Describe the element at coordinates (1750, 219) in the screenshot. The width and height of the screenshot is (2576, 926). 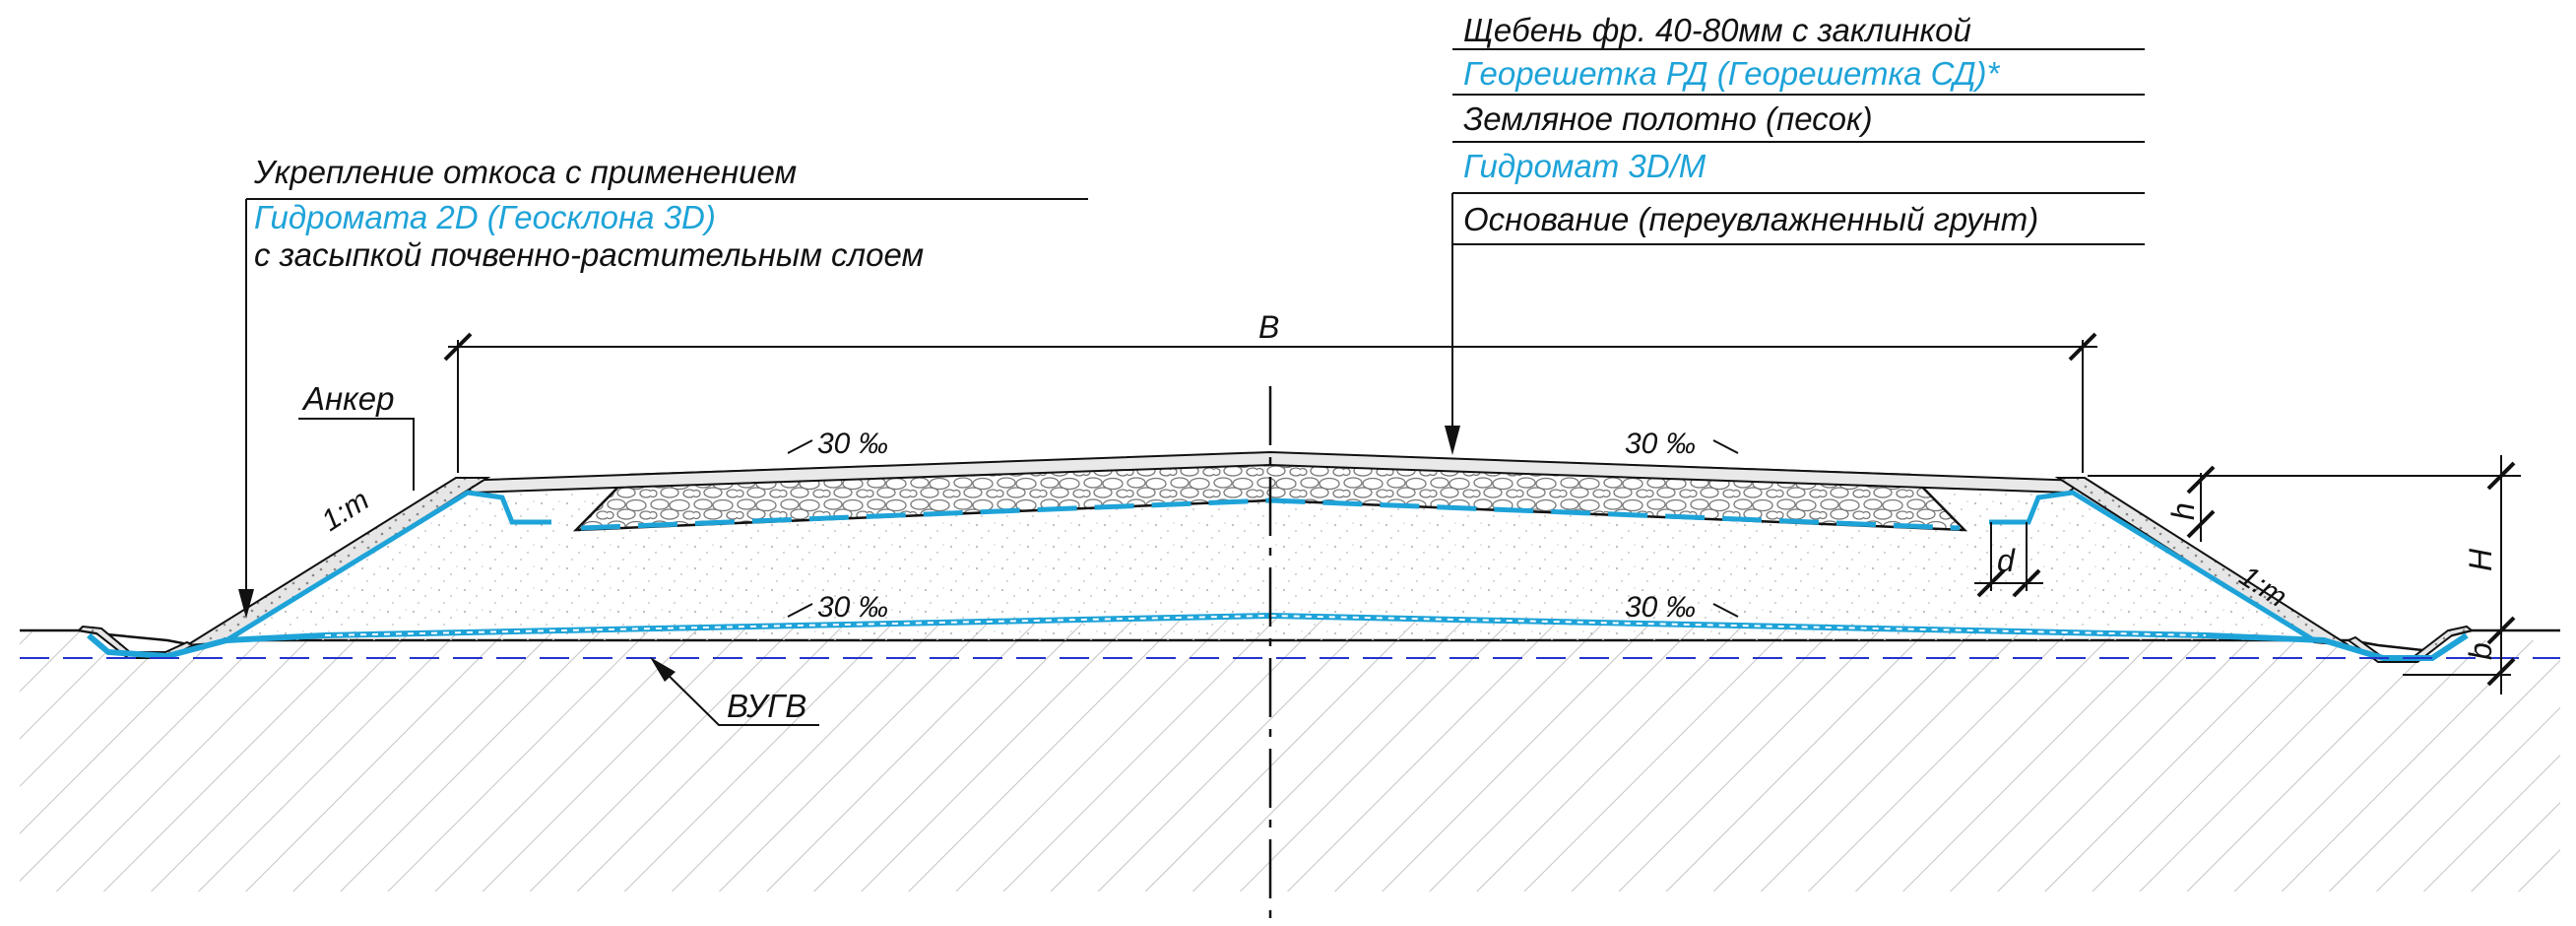
I see `legend-right-line5: Основание (переувлажненный грунт)` at that location.